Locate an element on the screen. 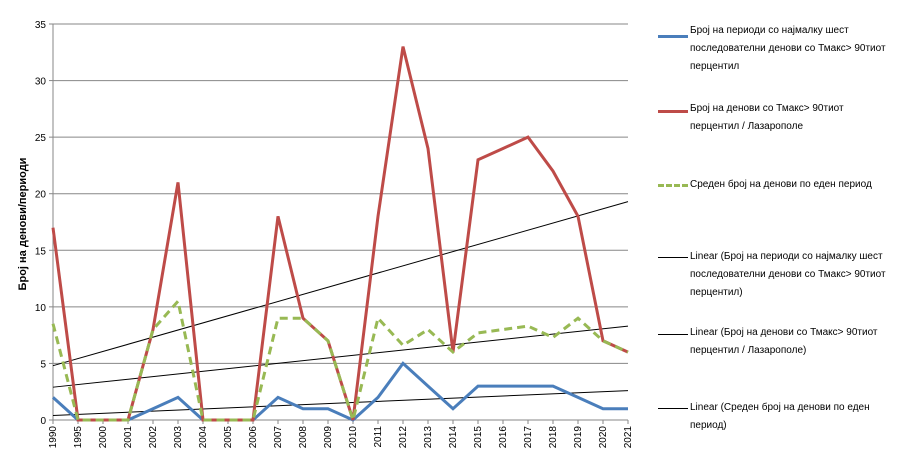 The height and width of the screenshot is (475, 900). legend-swatch-trend-periods is located at coordinates (673, 257).